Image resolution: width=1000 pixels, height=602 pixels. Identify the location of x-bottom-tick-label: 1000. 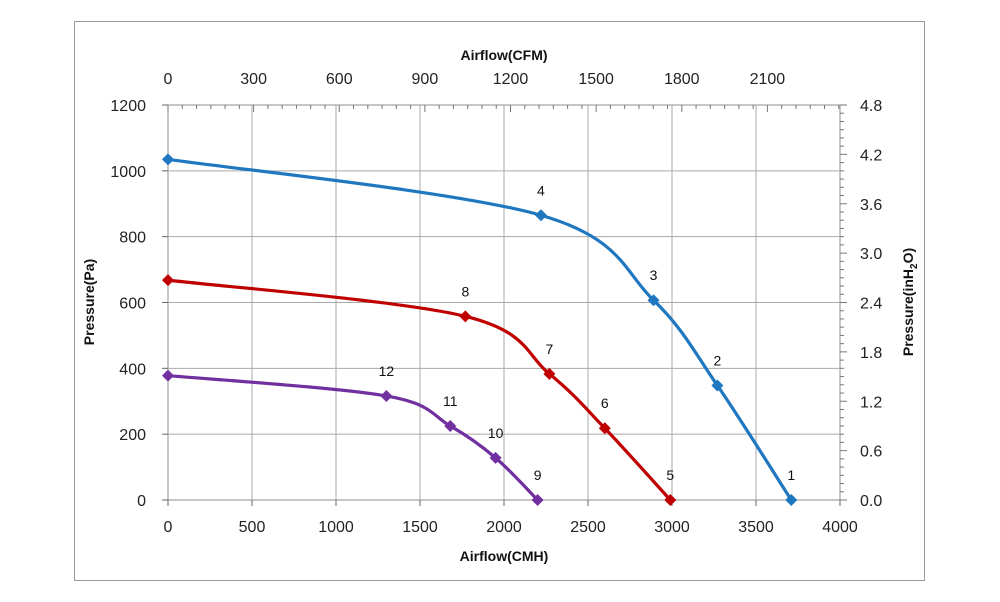
(336, 527).